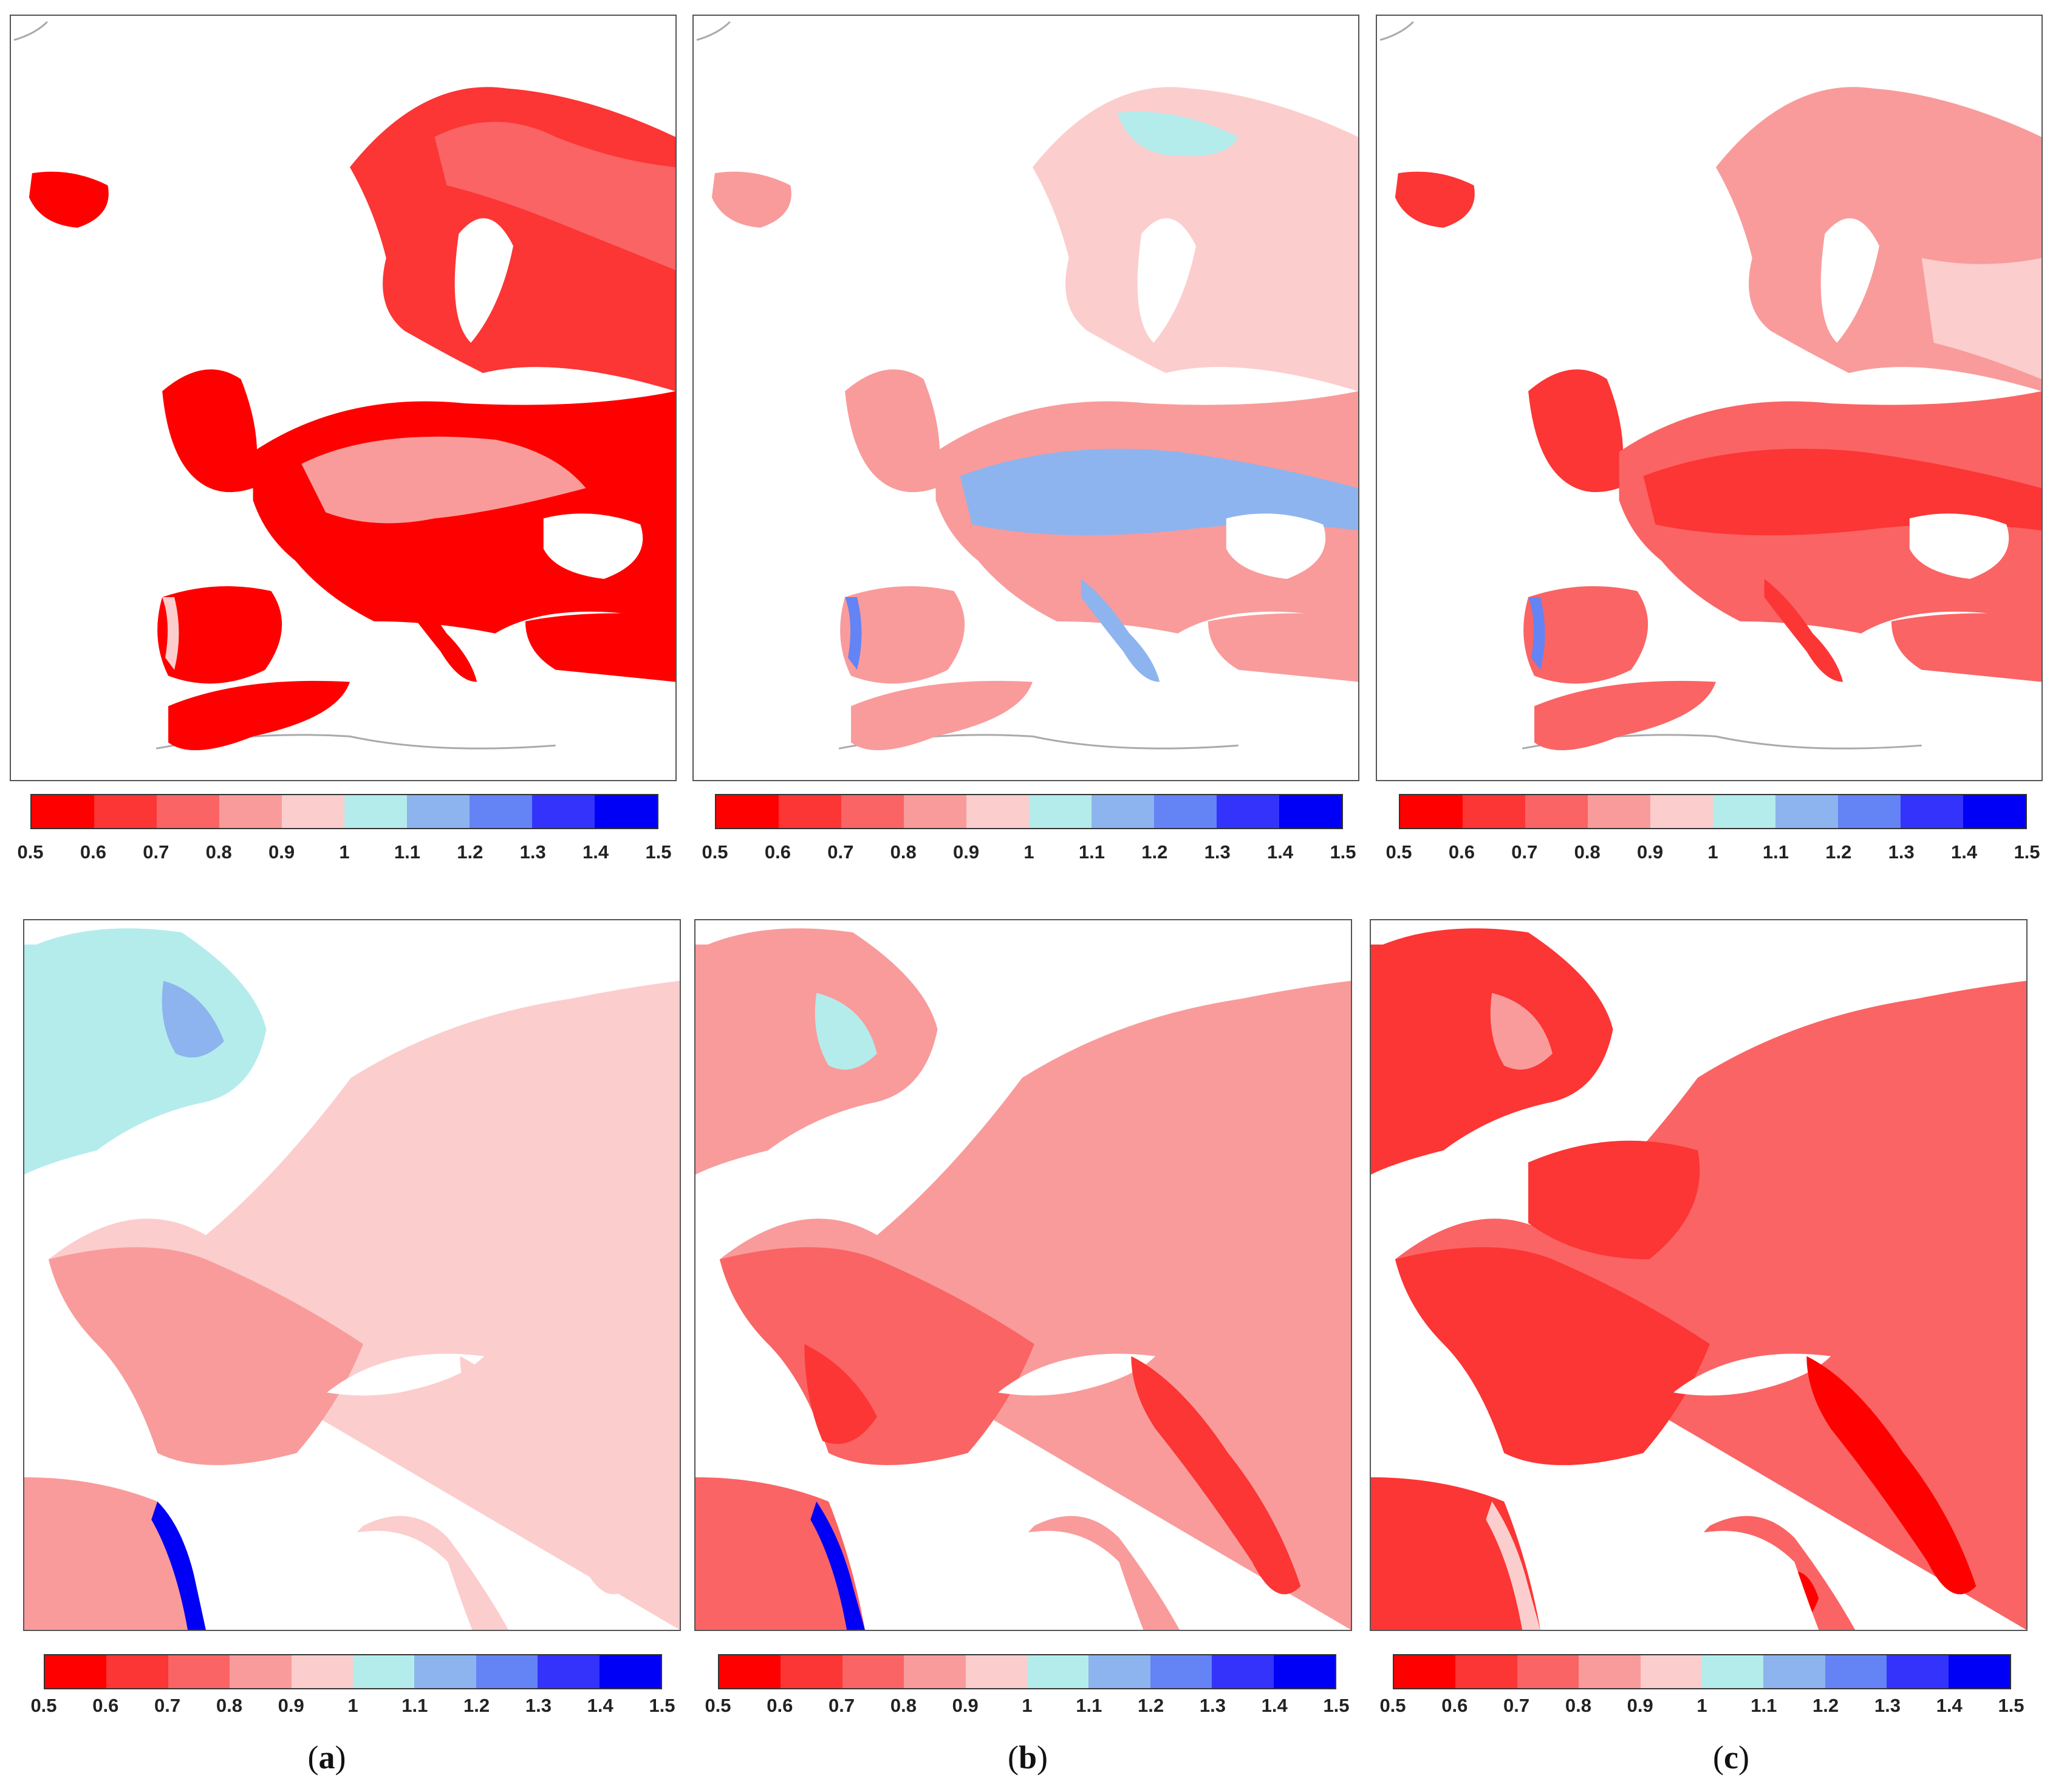 This screenshot has height=1792, width=2050. I want to click on alps, so click(1077, 1374).